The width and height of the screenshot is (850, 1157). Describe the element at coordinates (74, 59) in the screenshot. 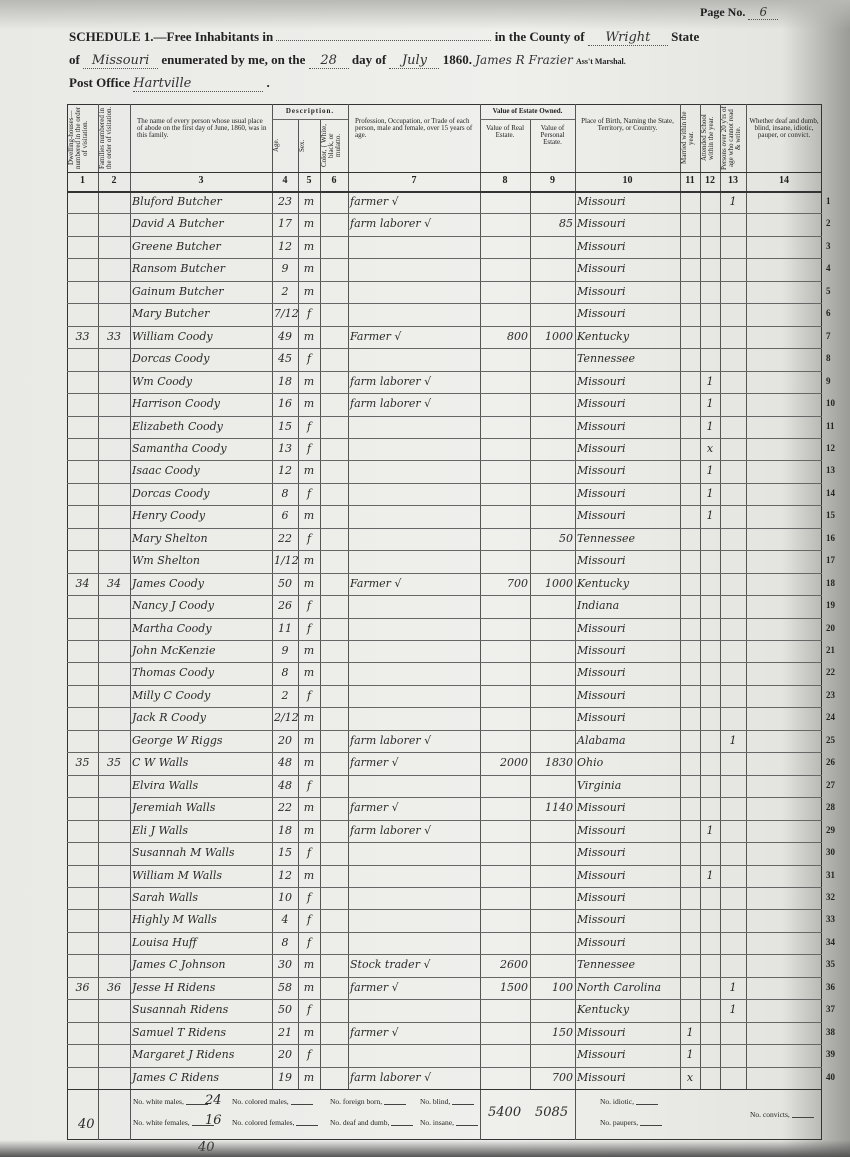

I see `of-label: of` at that location.